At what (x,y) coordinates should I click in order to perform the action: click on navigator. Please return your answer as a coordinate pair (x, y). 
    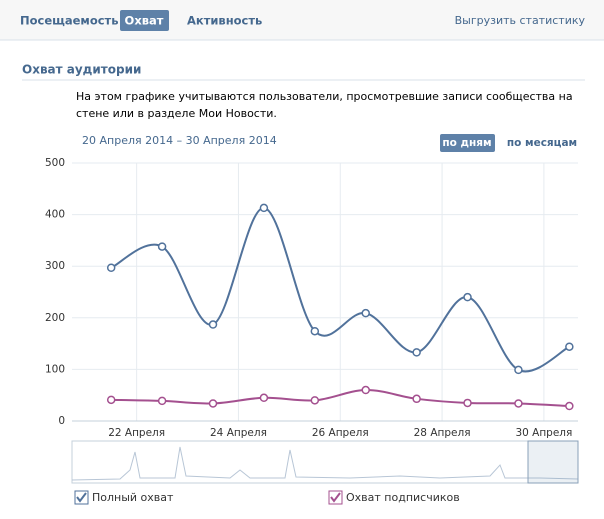
    Looking at the image, I should click on (325, 462).